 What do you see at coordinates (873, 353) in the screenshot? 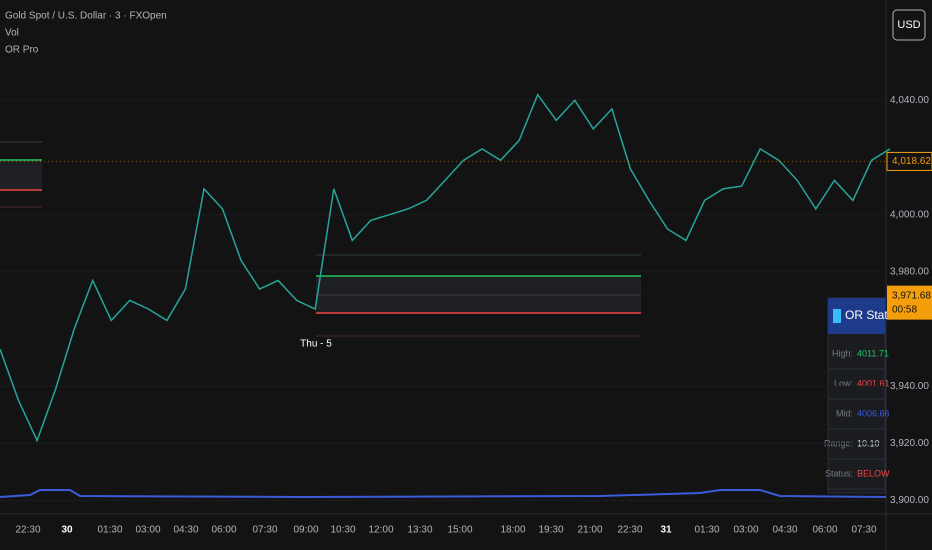
I see `stats-value: 4011.71` at bounding box center [873, 353].